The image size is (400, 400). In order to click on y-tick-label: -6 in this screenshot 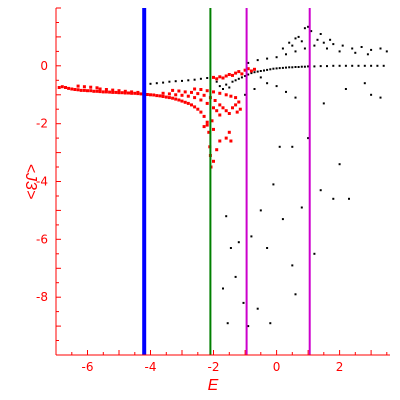, I will do `click(42, 239)`.